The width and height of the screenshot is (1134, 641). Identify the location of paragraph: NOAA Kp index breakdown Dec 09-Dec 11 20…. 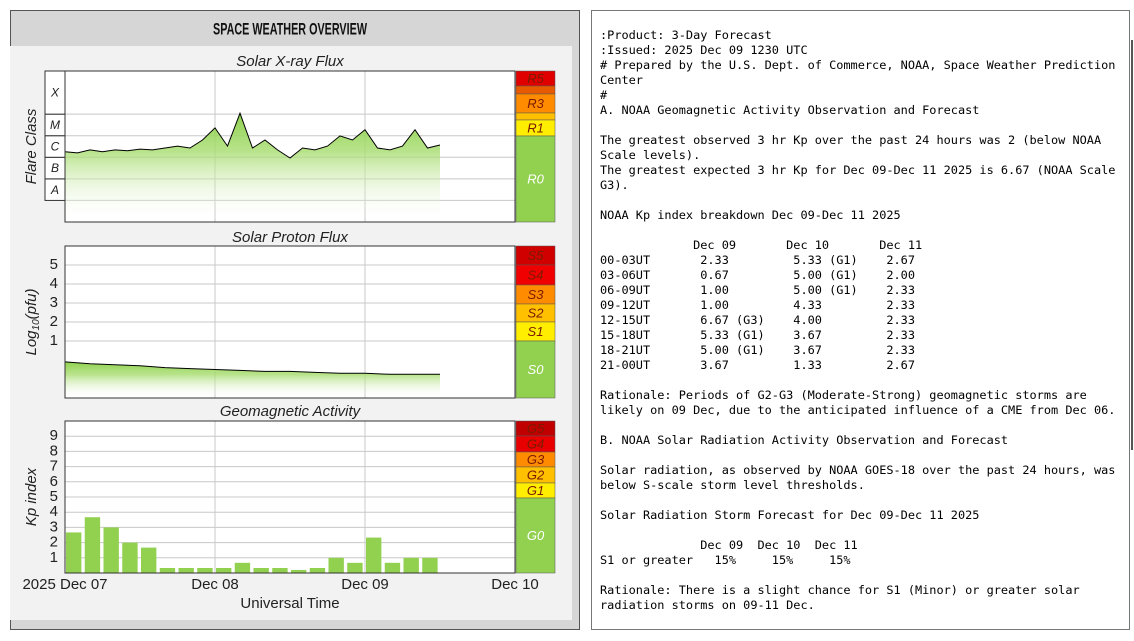
(864, 215).